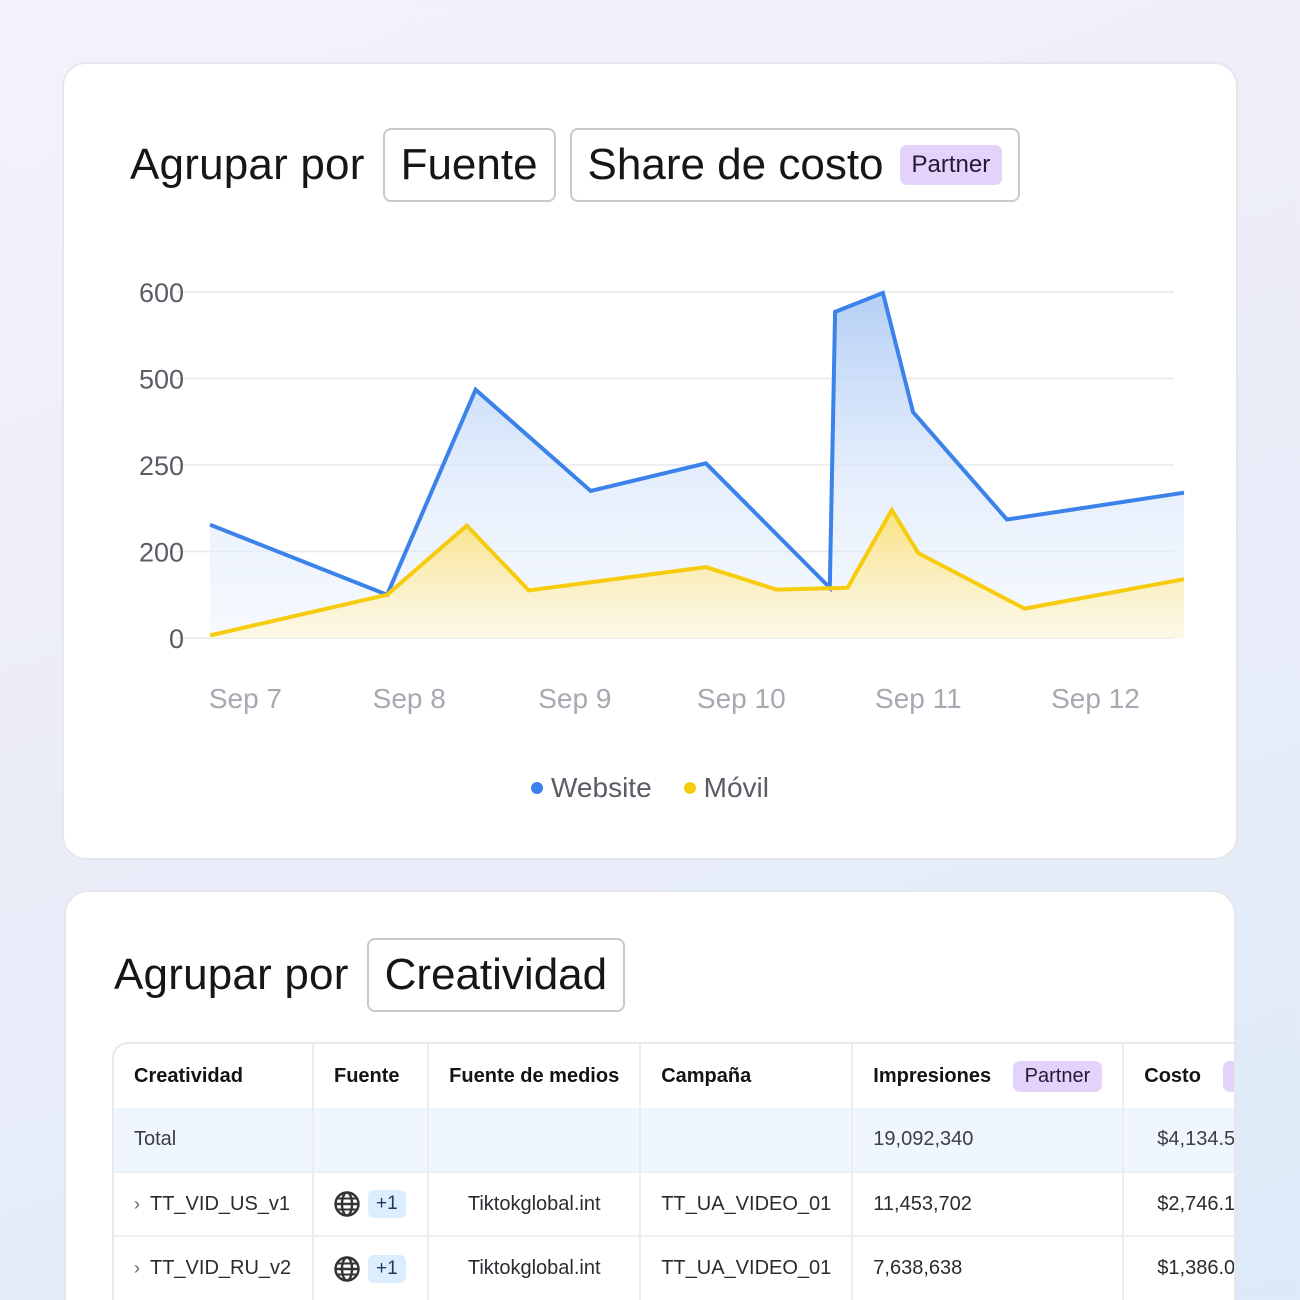  What do you see at coordinates (245, 698) in the screenshot?
I see `x-tick-label: Sep 7` at bounding box center [245, 698].